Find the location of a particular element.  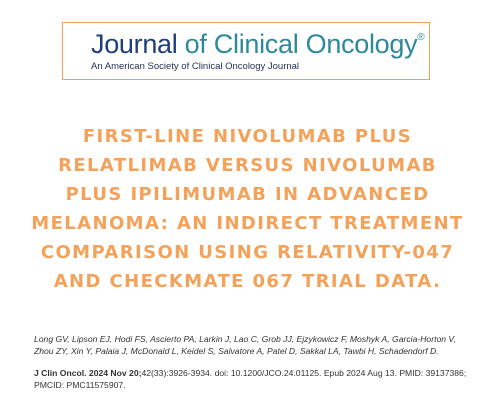

title-line: PLUS IPILIMUMAB IN ADVANCED is located at coordinates (247, 194).